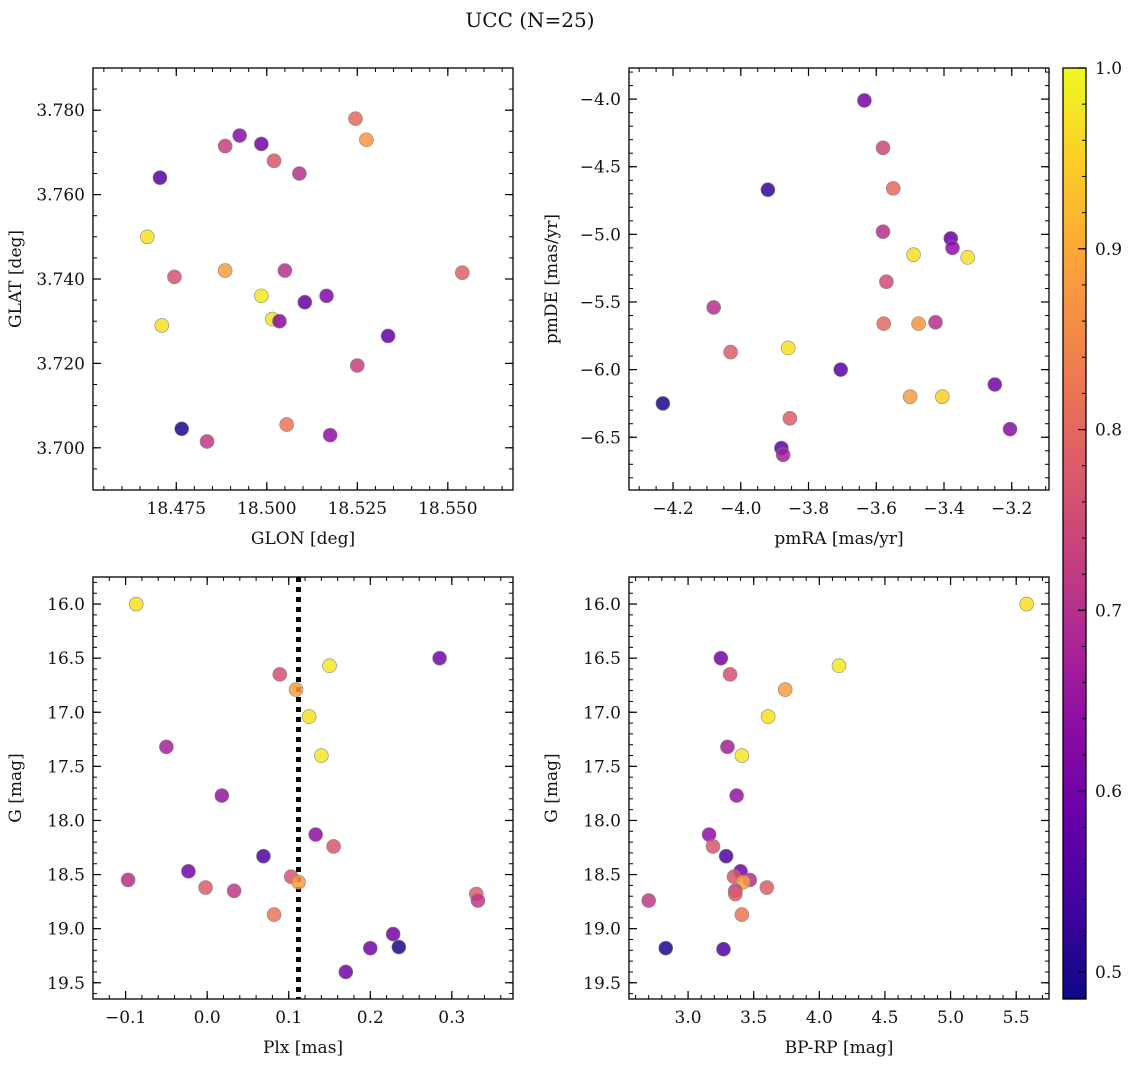  Describe the element at coordinates (600, 438) in the screenshot. I see `y-tick-label: −6.5` at that location.